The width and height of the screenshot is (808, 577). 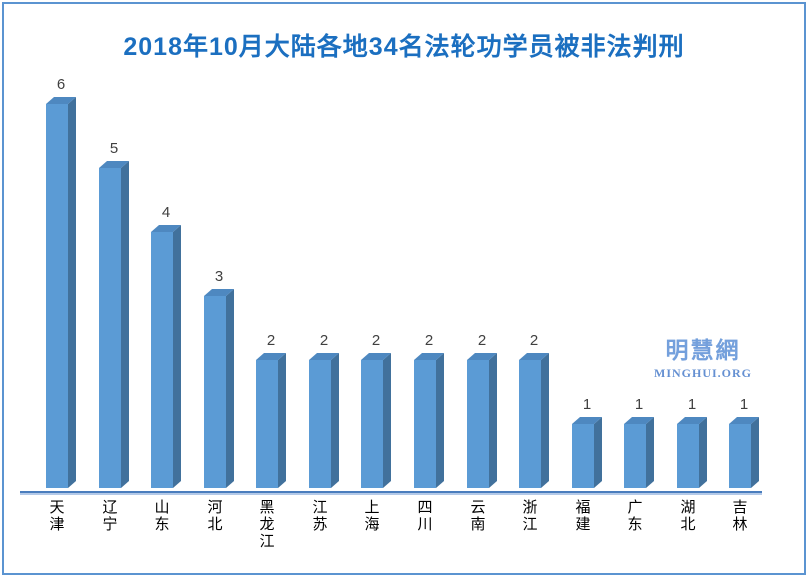 I want to click on watermark-minghui-org: MINGHUI.ORG, so click(x=703, y=373).